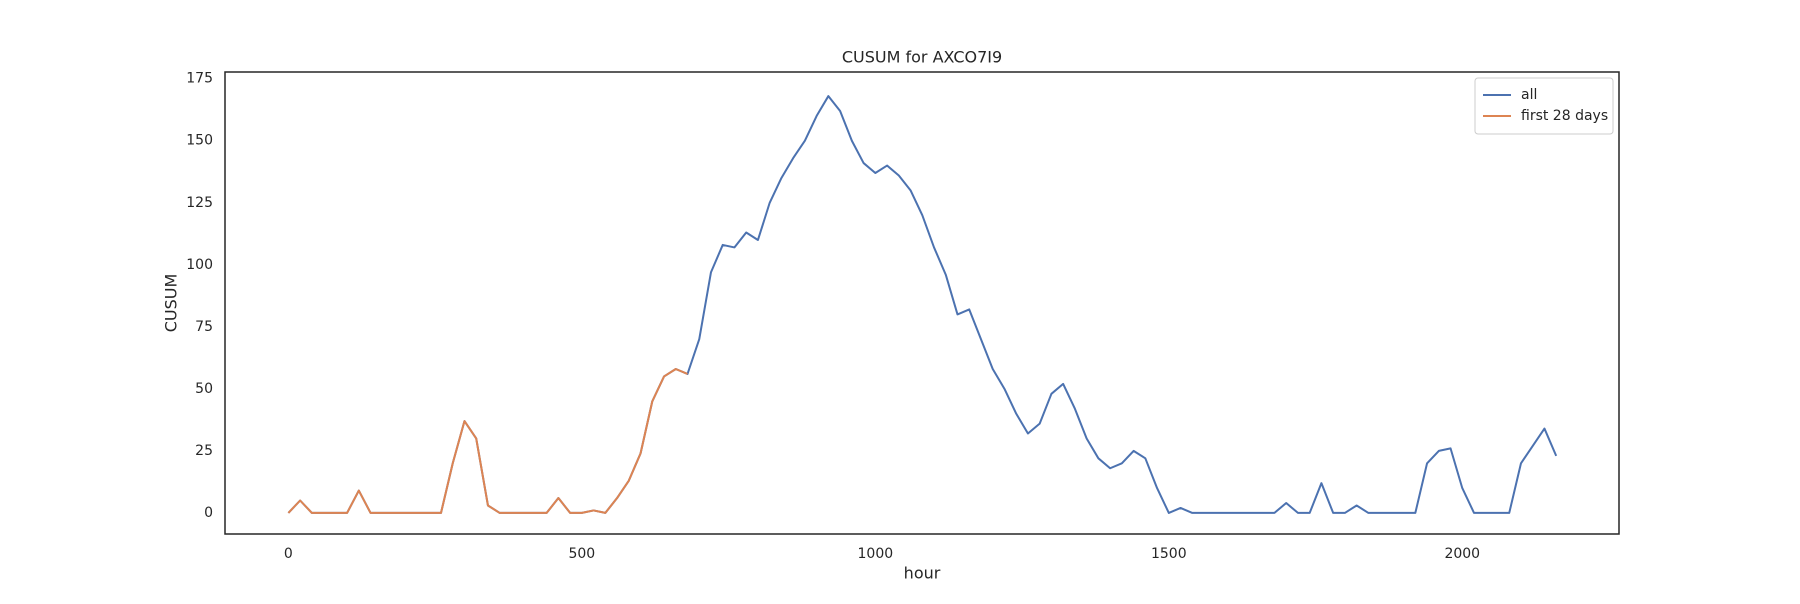  I want to click on series-line, so click(487, 441).